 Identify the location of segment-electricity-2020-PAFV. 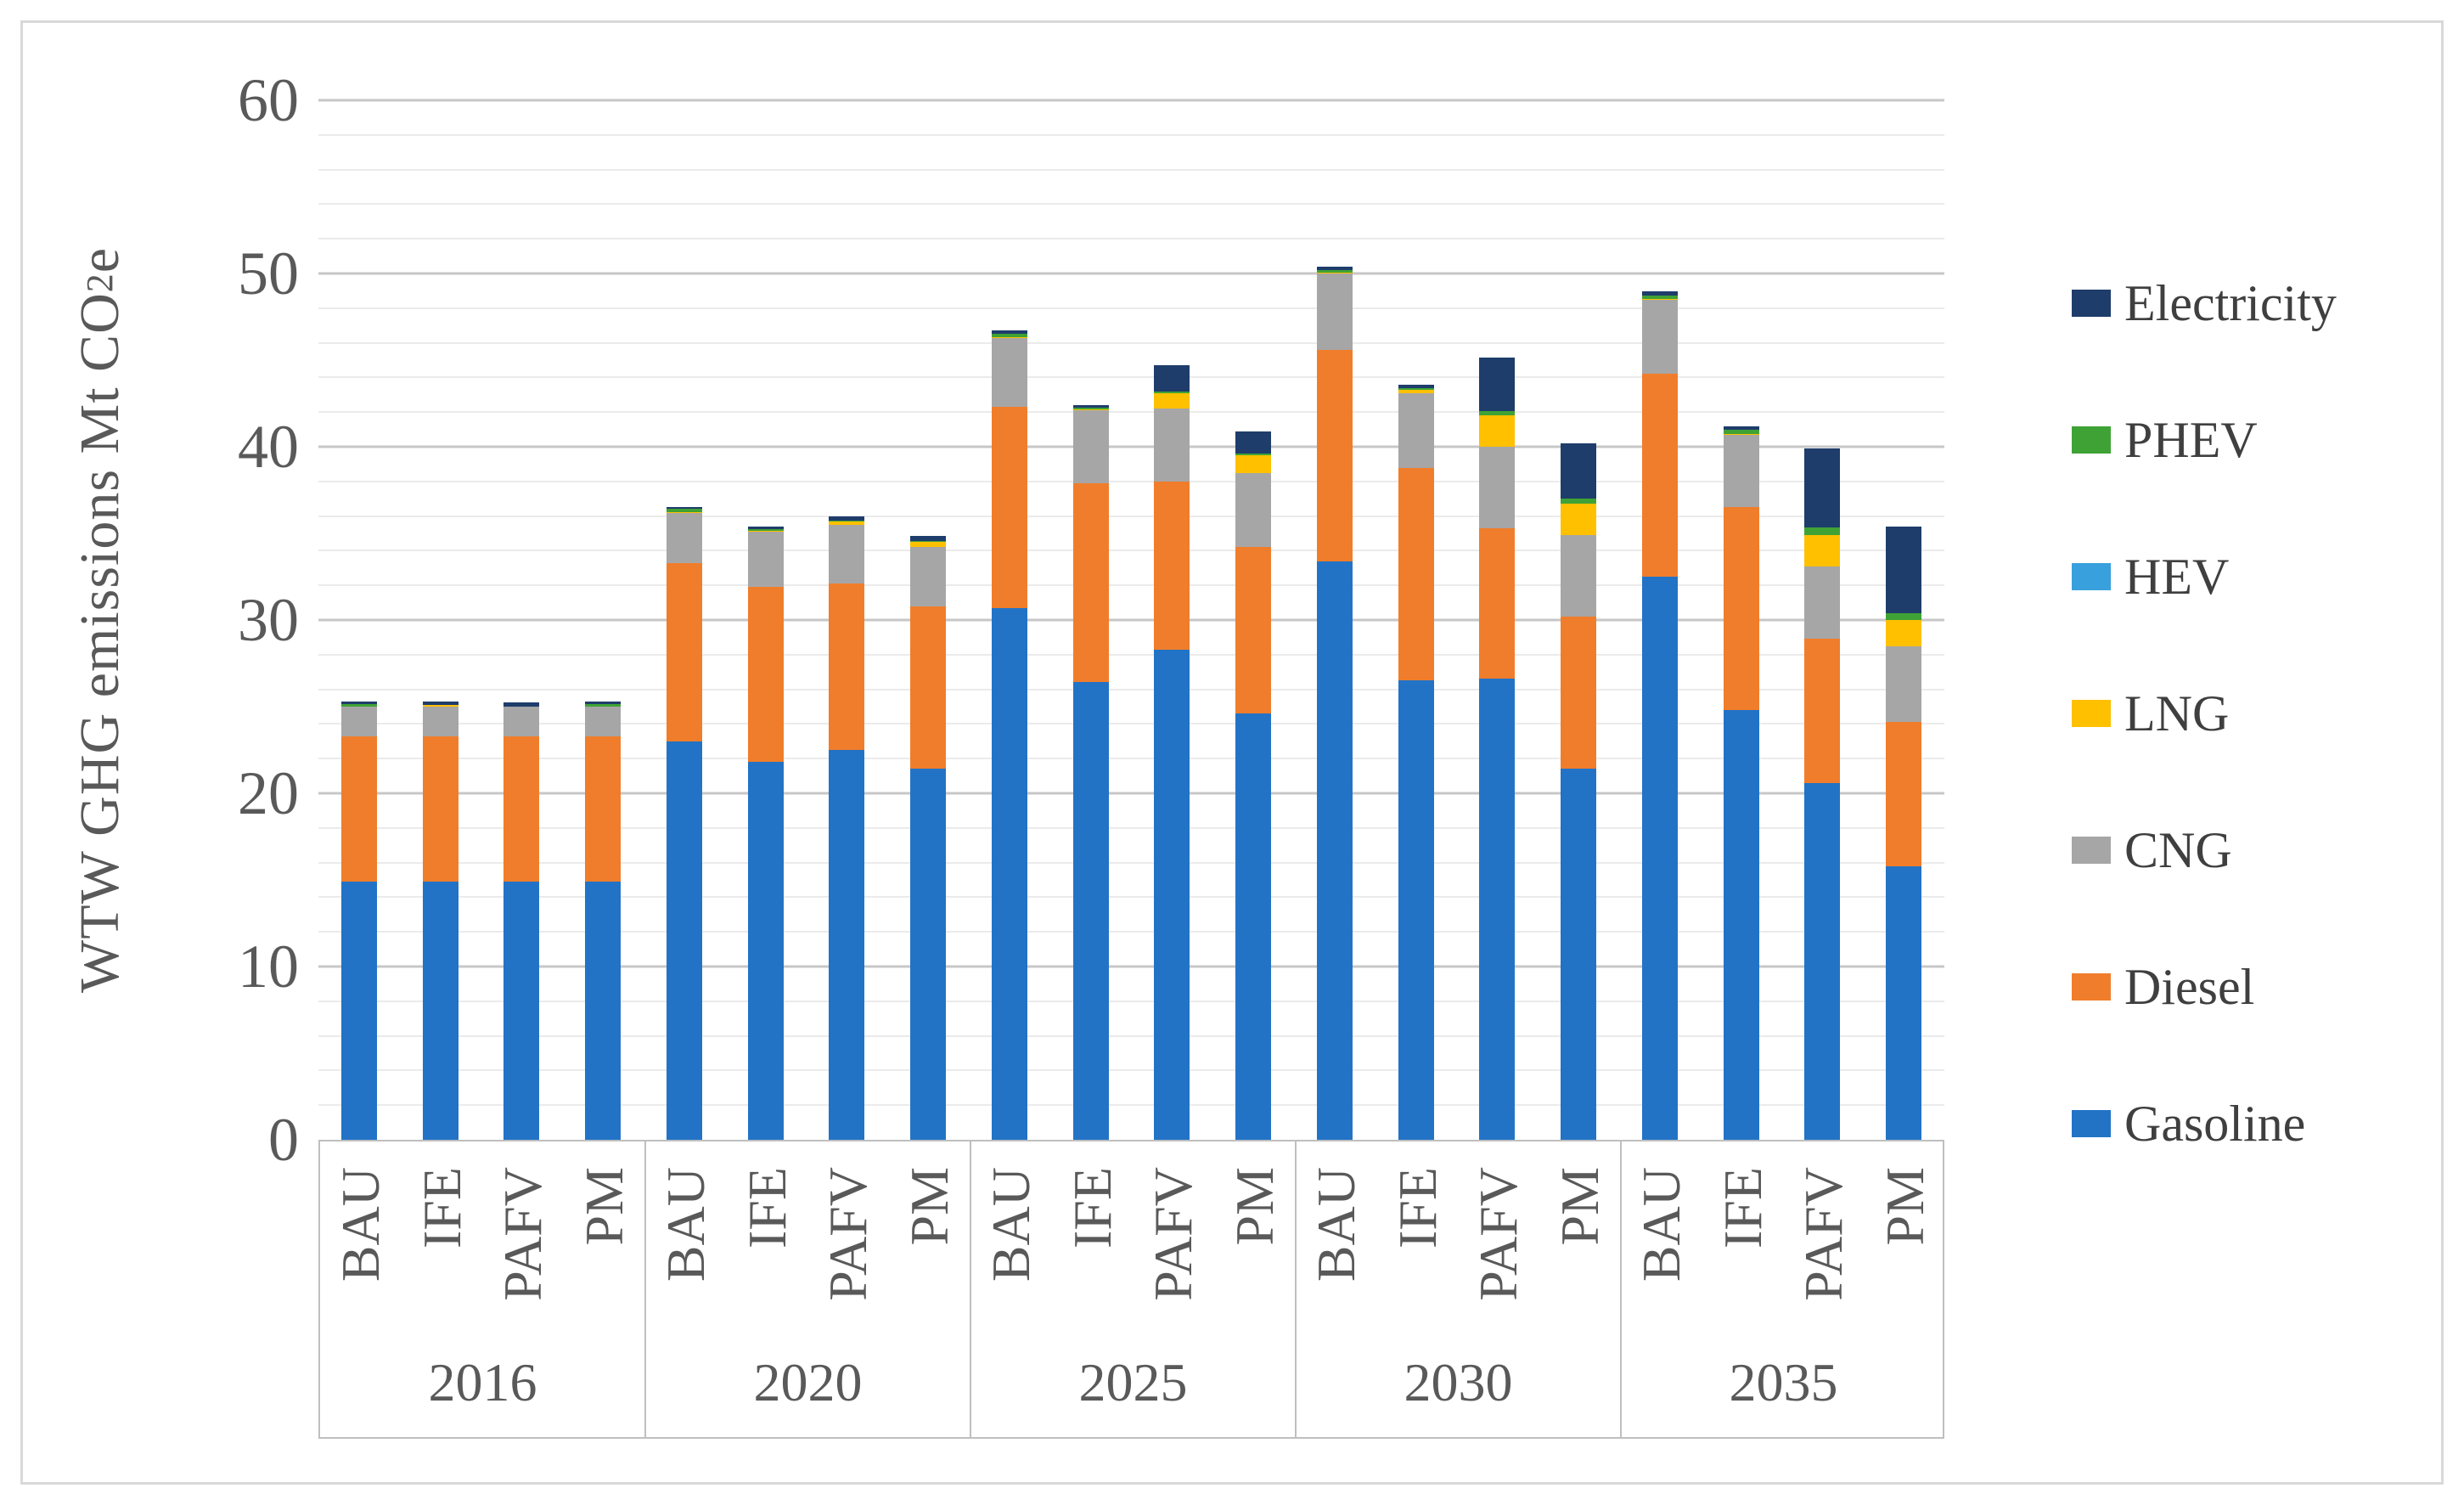
(847, 518).